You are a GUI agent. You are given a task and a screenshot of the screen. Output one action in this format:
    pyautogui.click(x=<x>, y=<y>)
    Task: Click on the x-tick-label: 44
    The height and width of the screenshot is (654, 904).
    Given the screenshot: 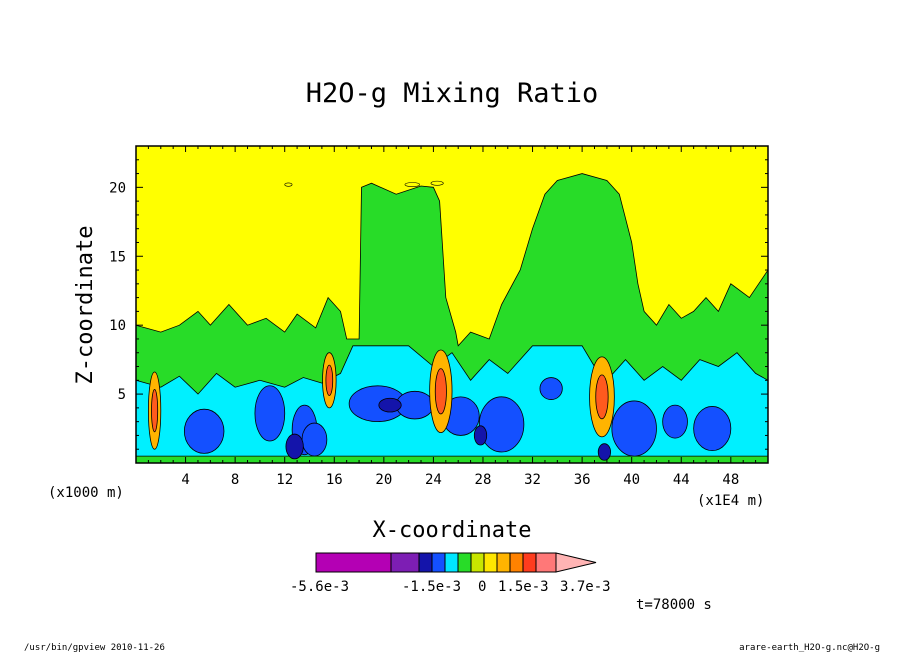 What is the action you would take?
    pyautogui.click(x=681, y=480)
    